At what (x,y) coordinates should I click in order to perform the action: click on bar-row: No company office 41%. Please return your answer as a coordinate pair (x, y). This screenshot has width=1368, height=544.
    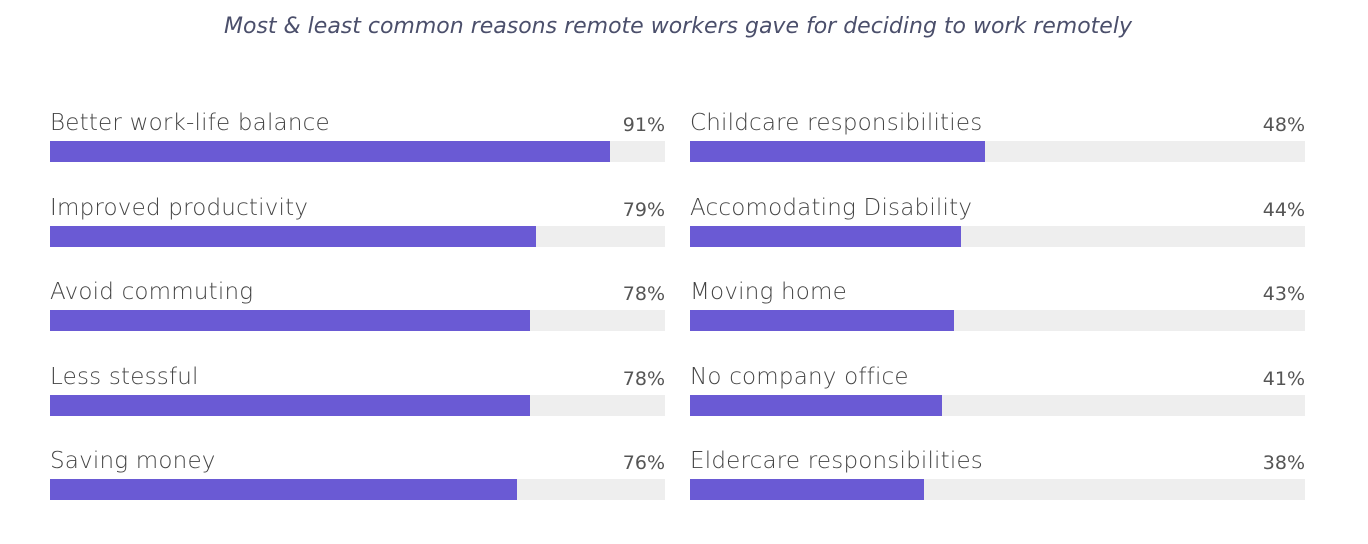
    Looking at the image, I should click on (997, 404).